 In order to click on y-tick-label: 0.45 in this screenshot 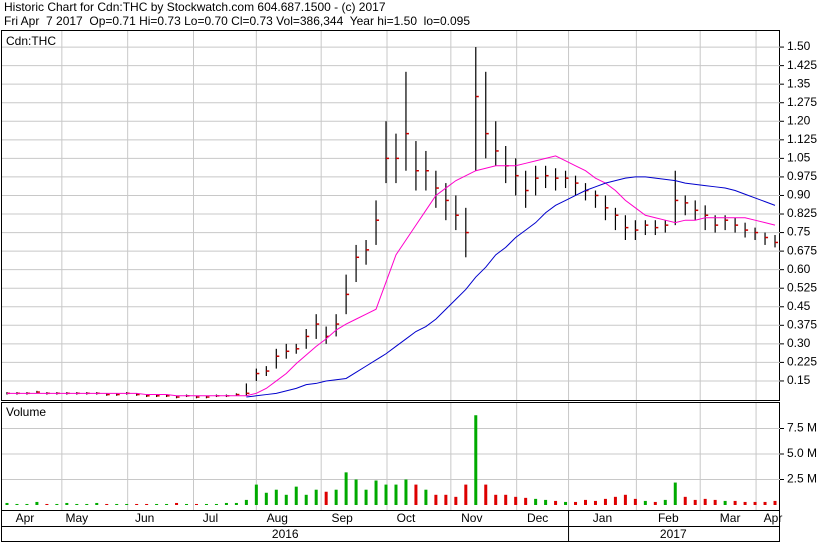, I will do `click(799, 306)`.